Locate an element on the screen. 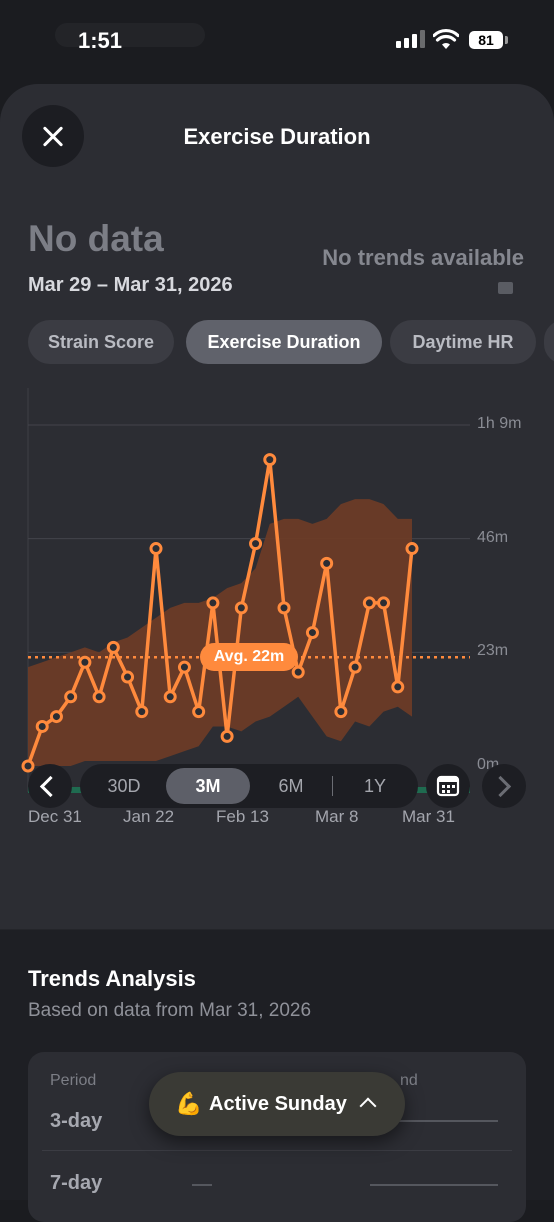  background-timer-pill is located at coordinates (130, 35).